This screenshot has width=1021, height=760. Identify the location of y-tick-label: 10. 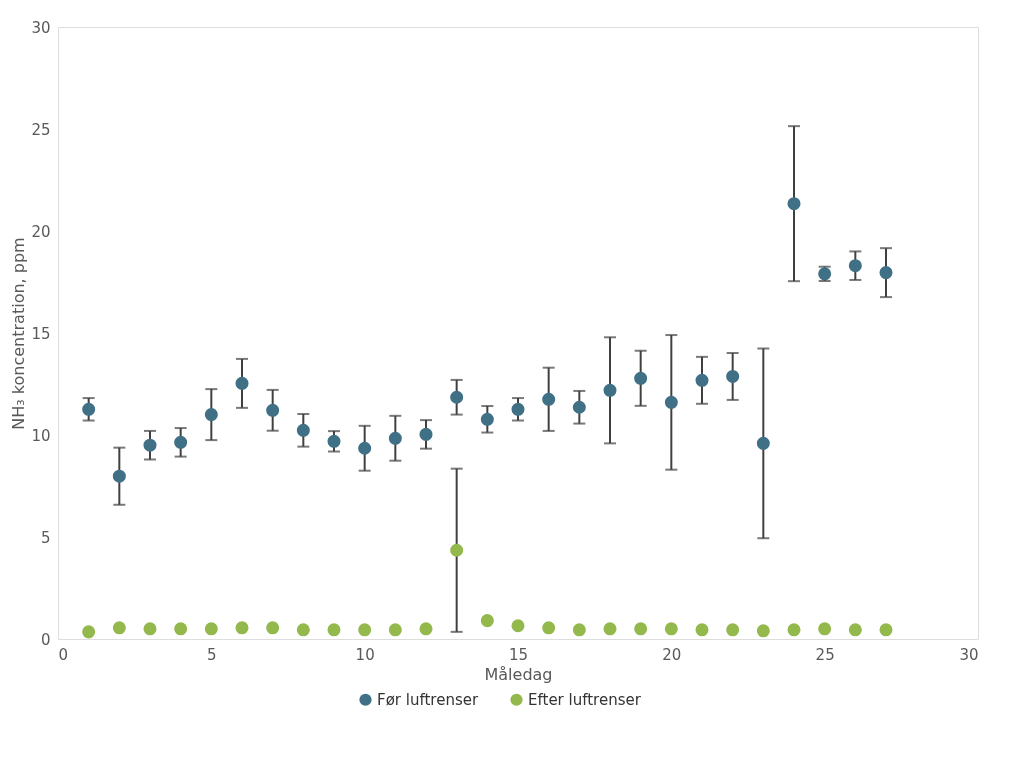
(41, 435).